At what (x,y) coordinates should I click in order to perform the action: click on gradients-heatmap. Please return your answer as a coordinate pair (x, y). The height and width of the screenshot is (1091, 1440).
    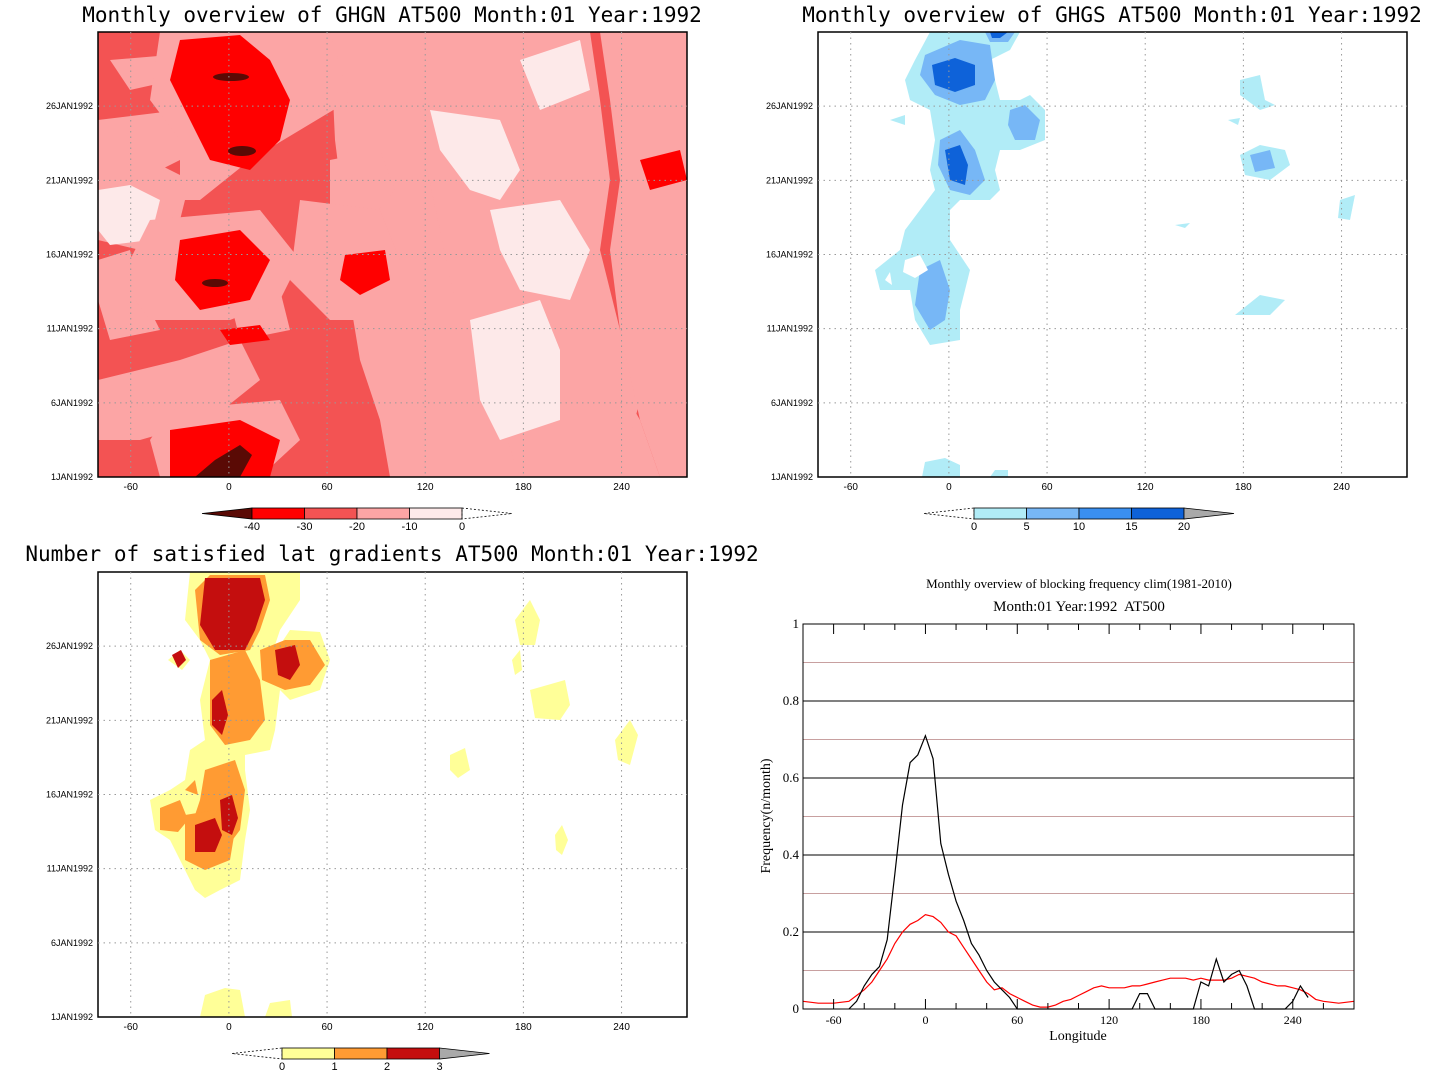
    Looking at the image, I should click on (394, 794).